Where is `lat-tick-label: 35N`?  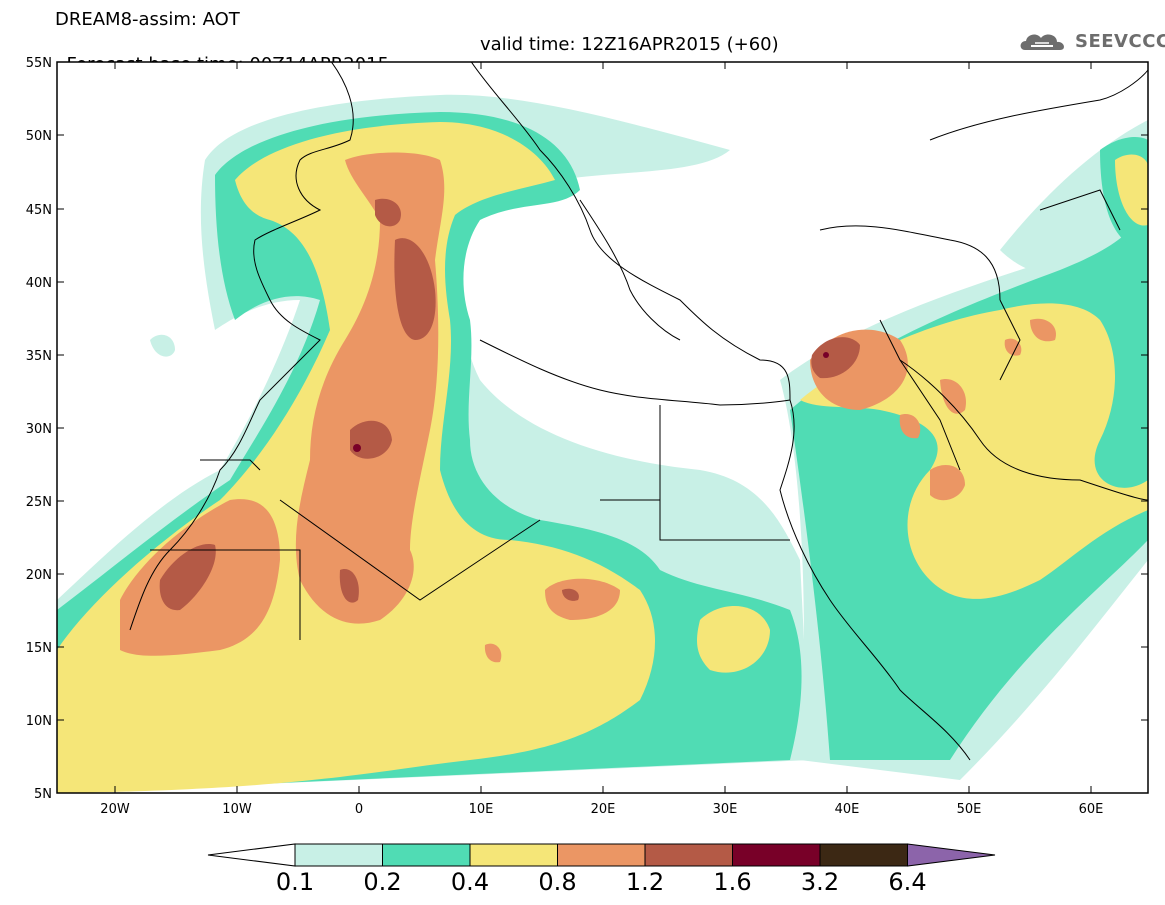
lat-tick-label: 35N is located at coordinates (39, 356).